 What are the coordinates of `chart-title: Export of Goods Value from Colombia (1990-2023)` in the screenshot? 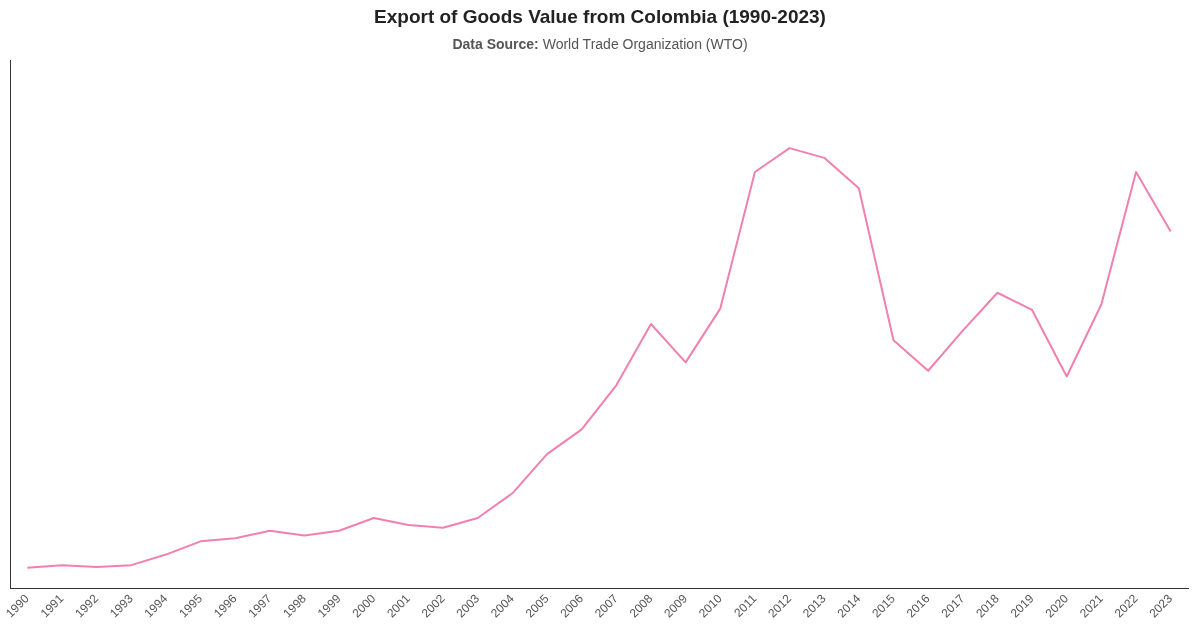 It's located at (600, 17).